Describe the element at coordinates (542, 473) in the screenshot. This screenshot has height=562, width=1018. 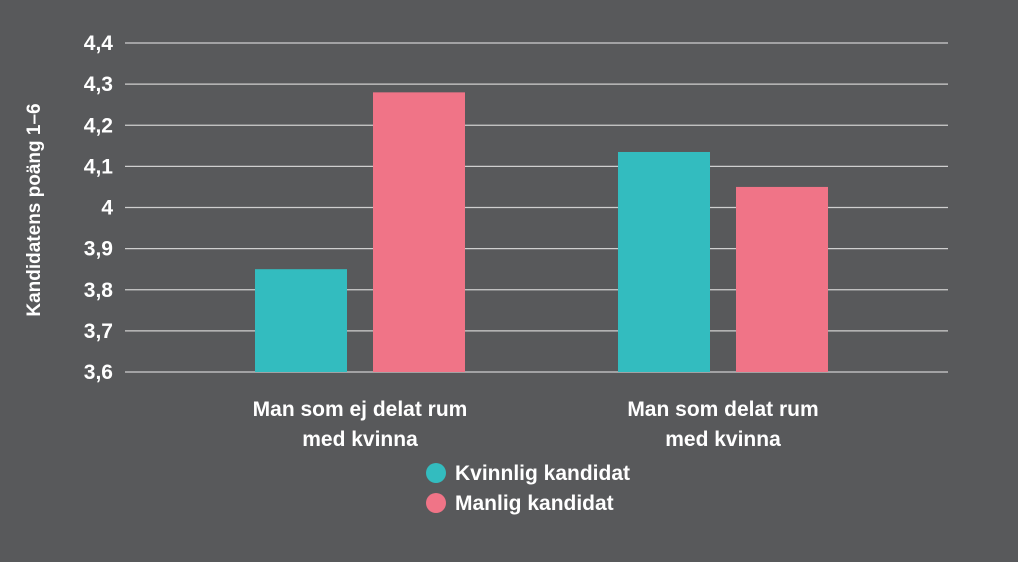
I see `legend-label: Kvinnlig kandidat` at that location.